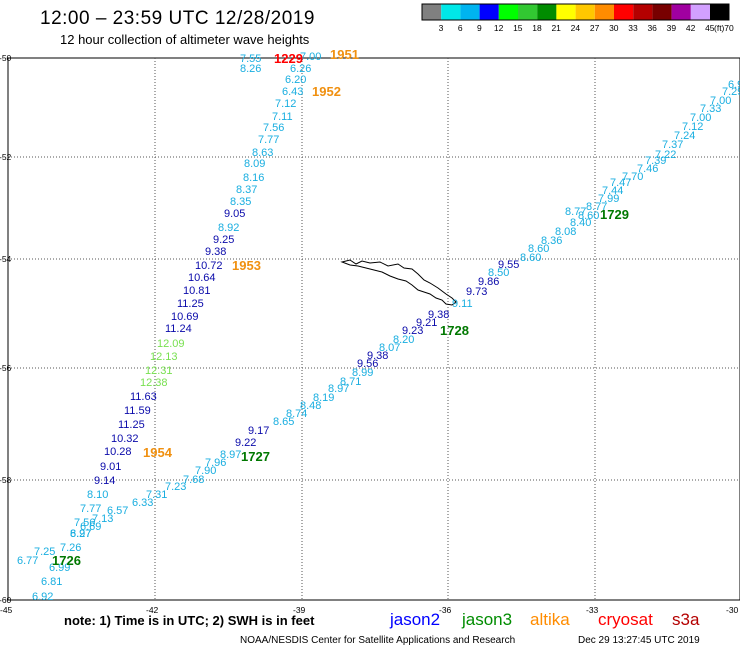 This screenshot has width=740, height=650. I want to click on wave-label-track-a: 8.16, so click(253, 178).